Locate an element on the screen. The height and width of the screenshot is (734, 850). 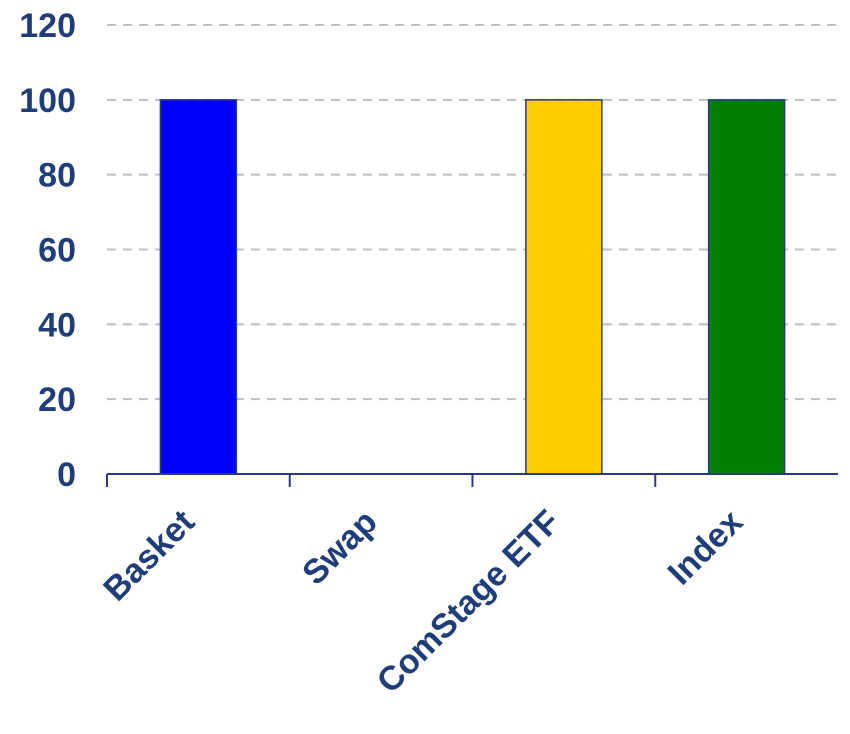
x-axis is located at coordinates (472, 480).